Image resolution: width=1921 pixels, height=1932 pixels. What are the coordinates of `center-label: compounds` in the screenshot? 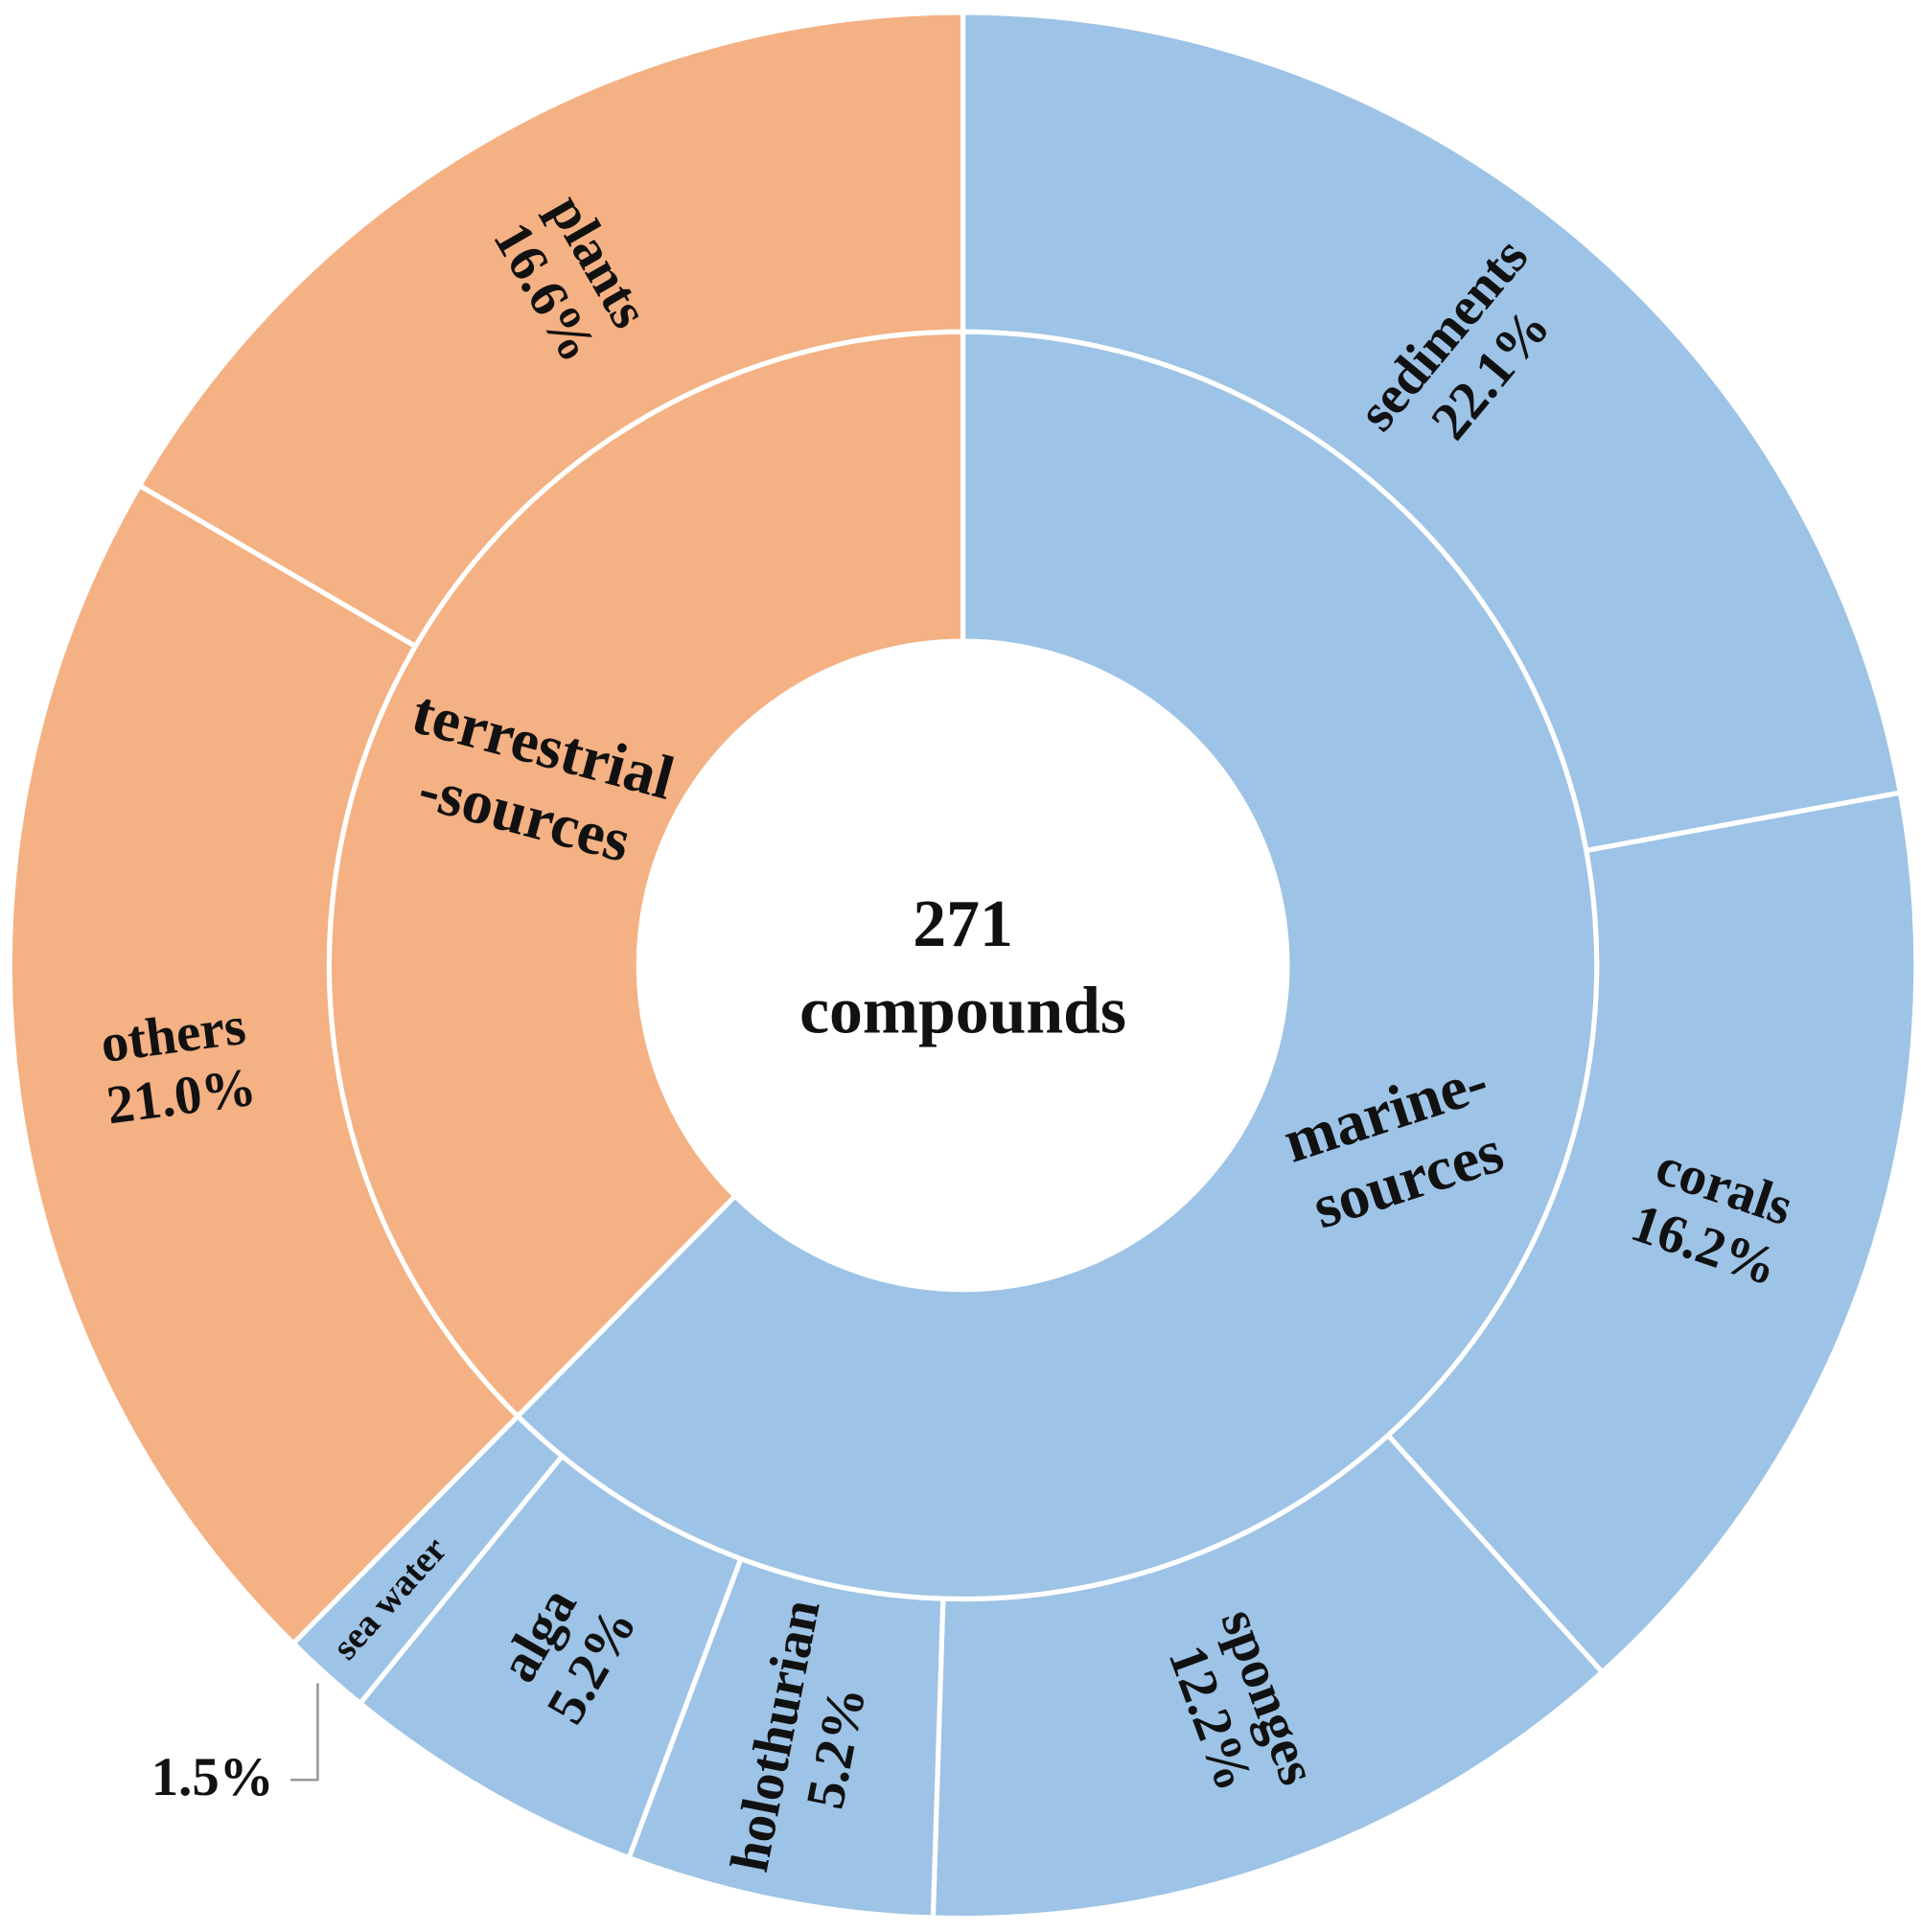 It's located at (962, 1012).